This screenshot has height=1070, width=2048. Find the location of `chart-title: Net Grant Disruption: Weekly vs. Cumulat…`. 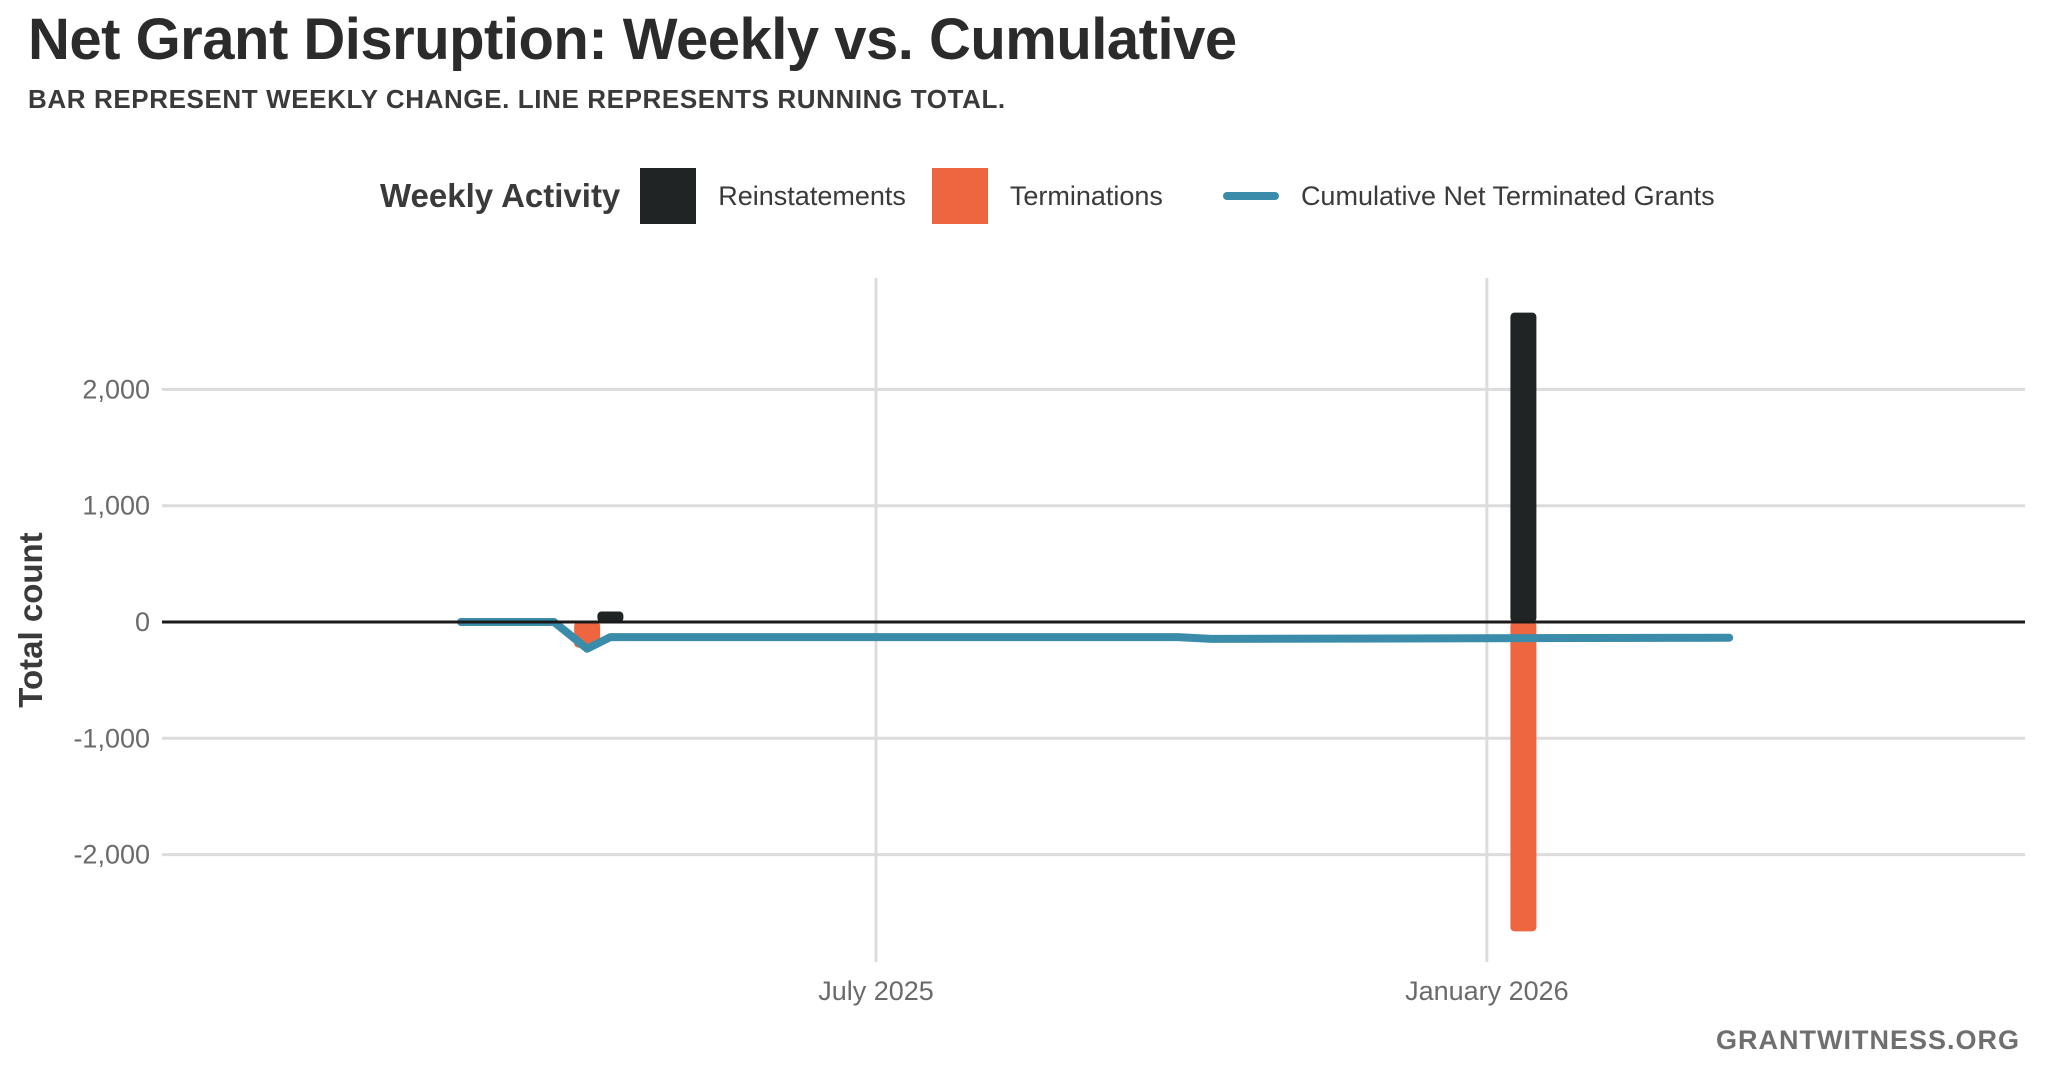

chart-title: Net Grant Disruption: Weekly vs. Cumulat… is located at coordinates (632, 39).